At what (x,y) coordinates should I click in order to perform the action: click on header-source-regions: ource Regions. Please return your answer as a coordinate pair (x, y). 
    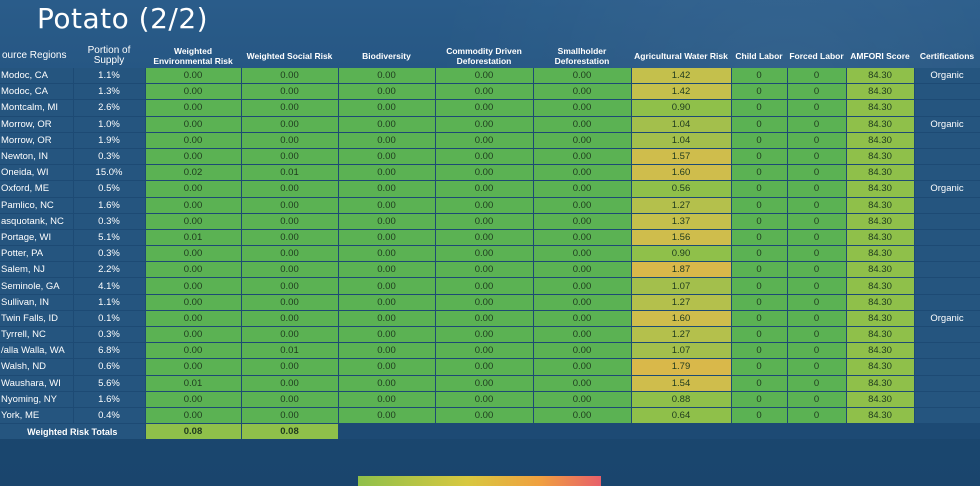
    Looking at the image, I should click on (34, 55).